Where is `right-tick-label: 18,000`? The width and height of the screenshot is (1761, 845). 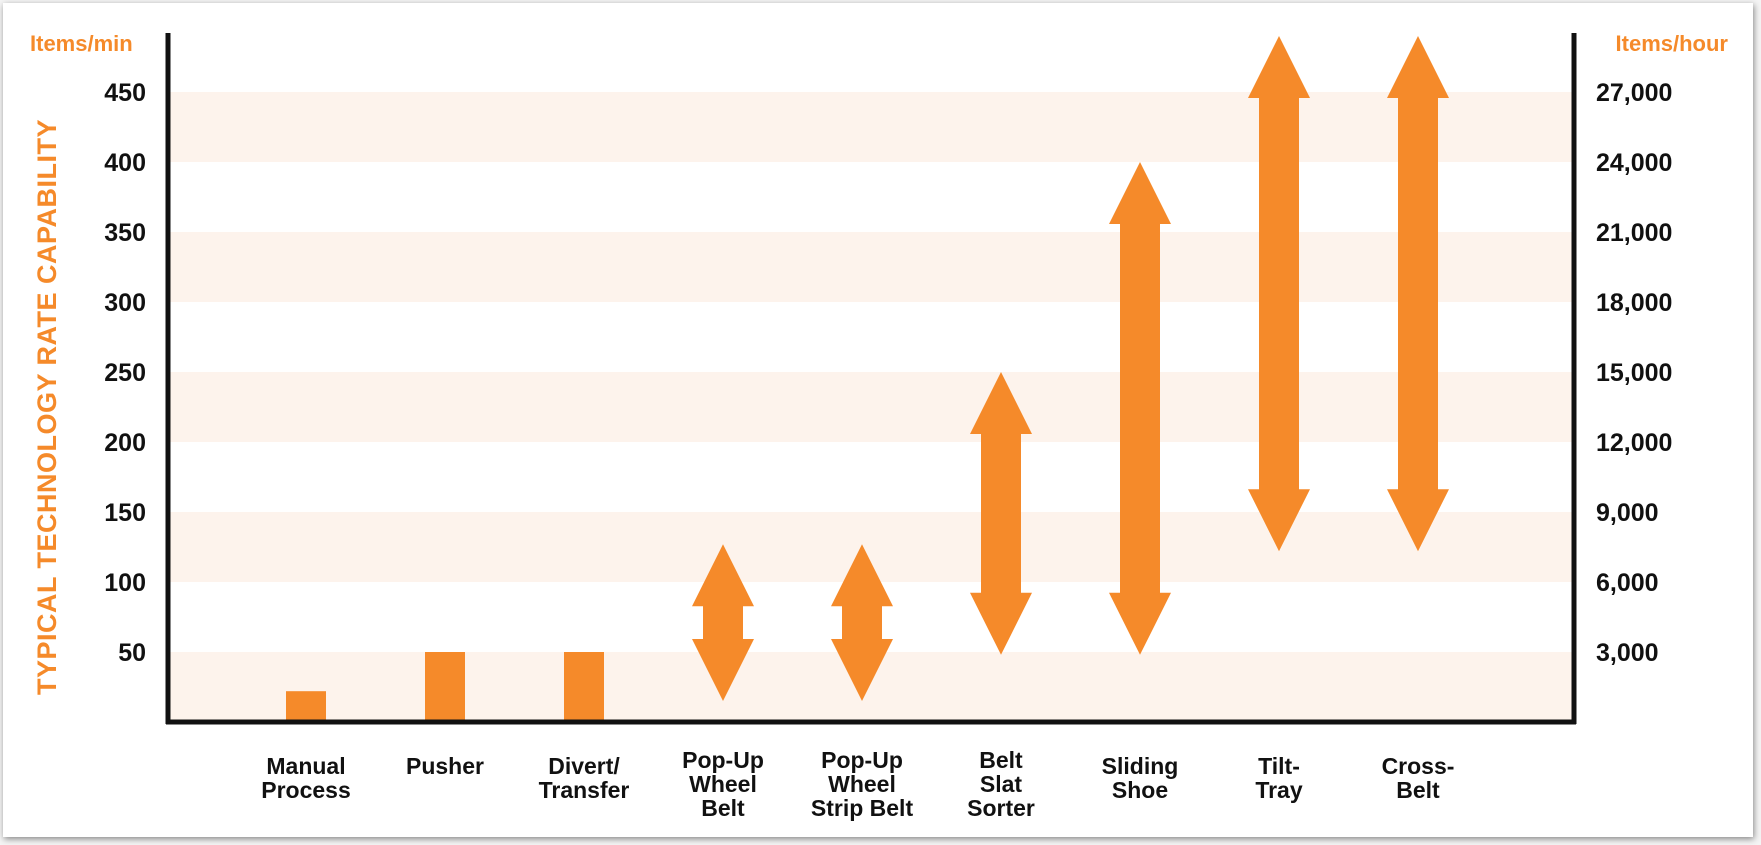 right-tick-label: 18,000 is located at coordinates (1634, 303).